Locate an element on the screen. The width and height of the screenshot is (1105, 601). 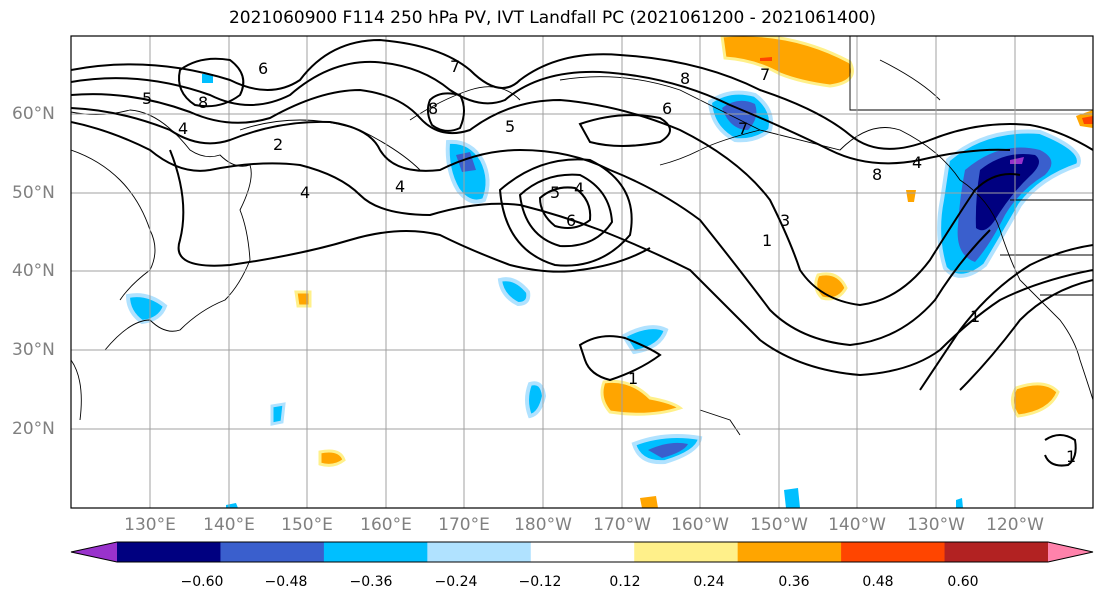
lat-label: 30°N is located at coordinates (33, 350).